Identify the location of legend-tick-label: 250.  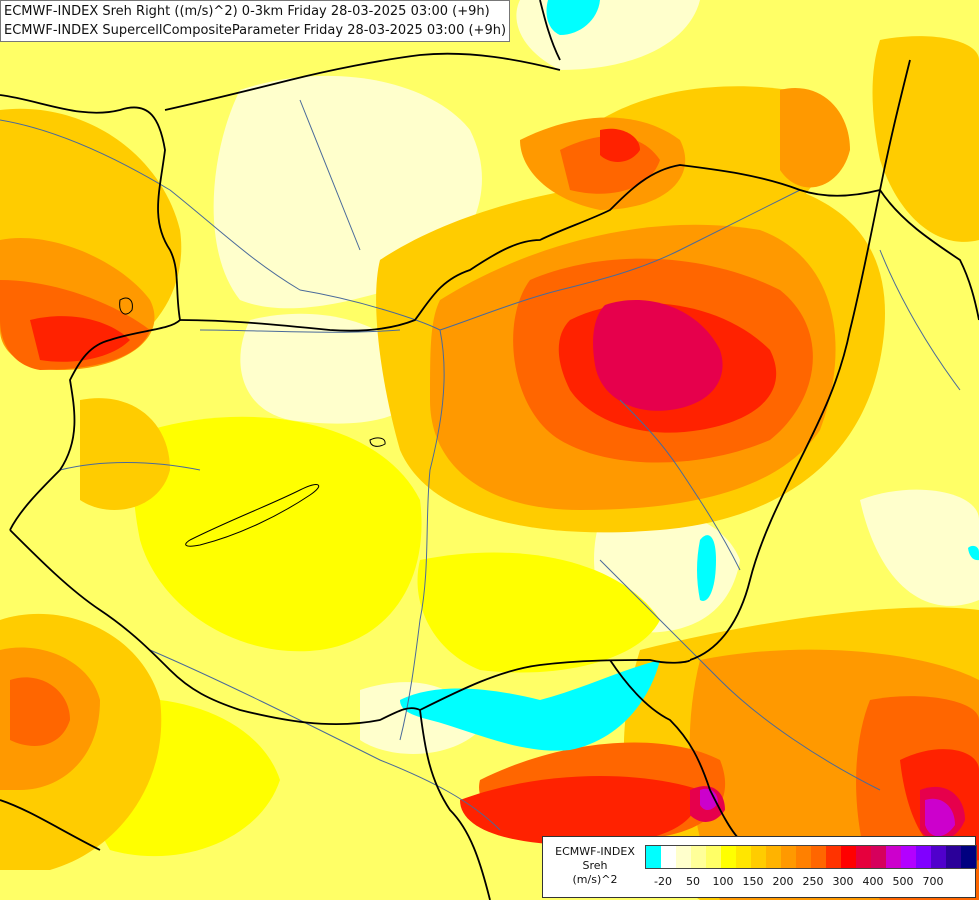
(813, 881).